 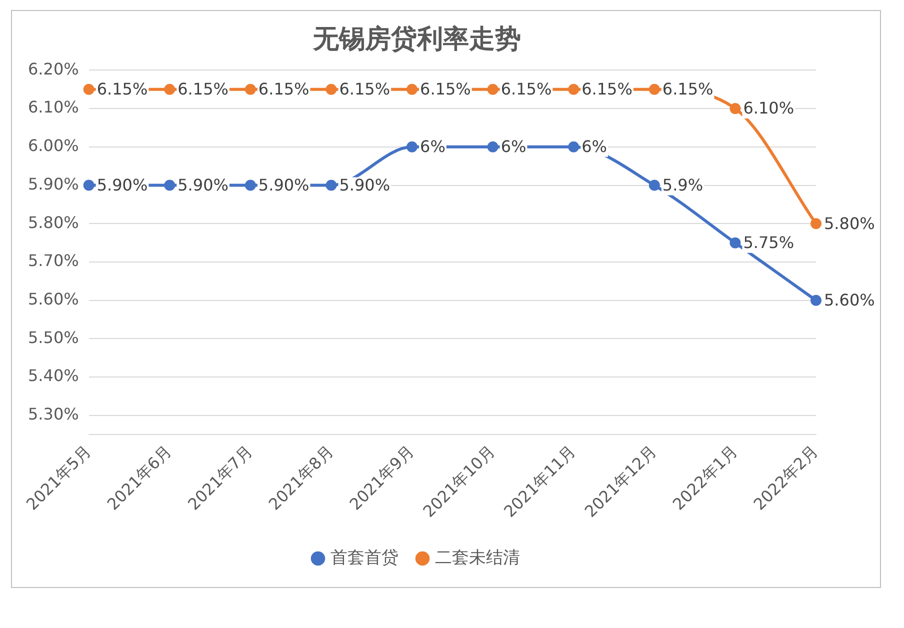 What do you see at coordinates (416, 39) in the screenshot?
I see `chart-title: 无锡房贷利率走势` at bounding box center [416, 39].